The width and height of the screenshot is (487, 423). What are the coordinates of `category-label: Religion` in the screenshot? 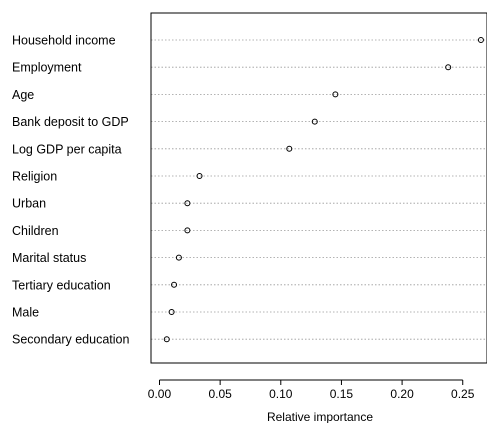 It's located at (34, 177).